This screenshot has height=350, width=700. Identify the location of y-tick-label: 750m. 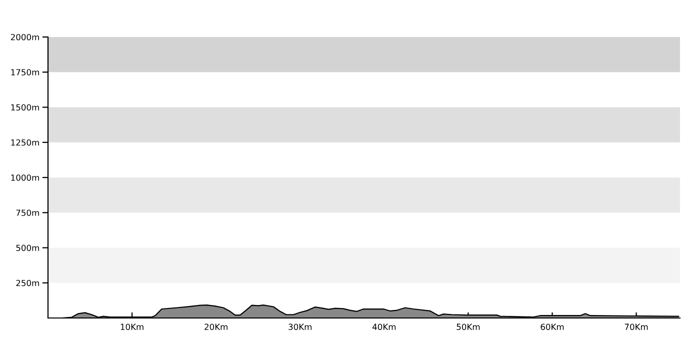
(27, 213).